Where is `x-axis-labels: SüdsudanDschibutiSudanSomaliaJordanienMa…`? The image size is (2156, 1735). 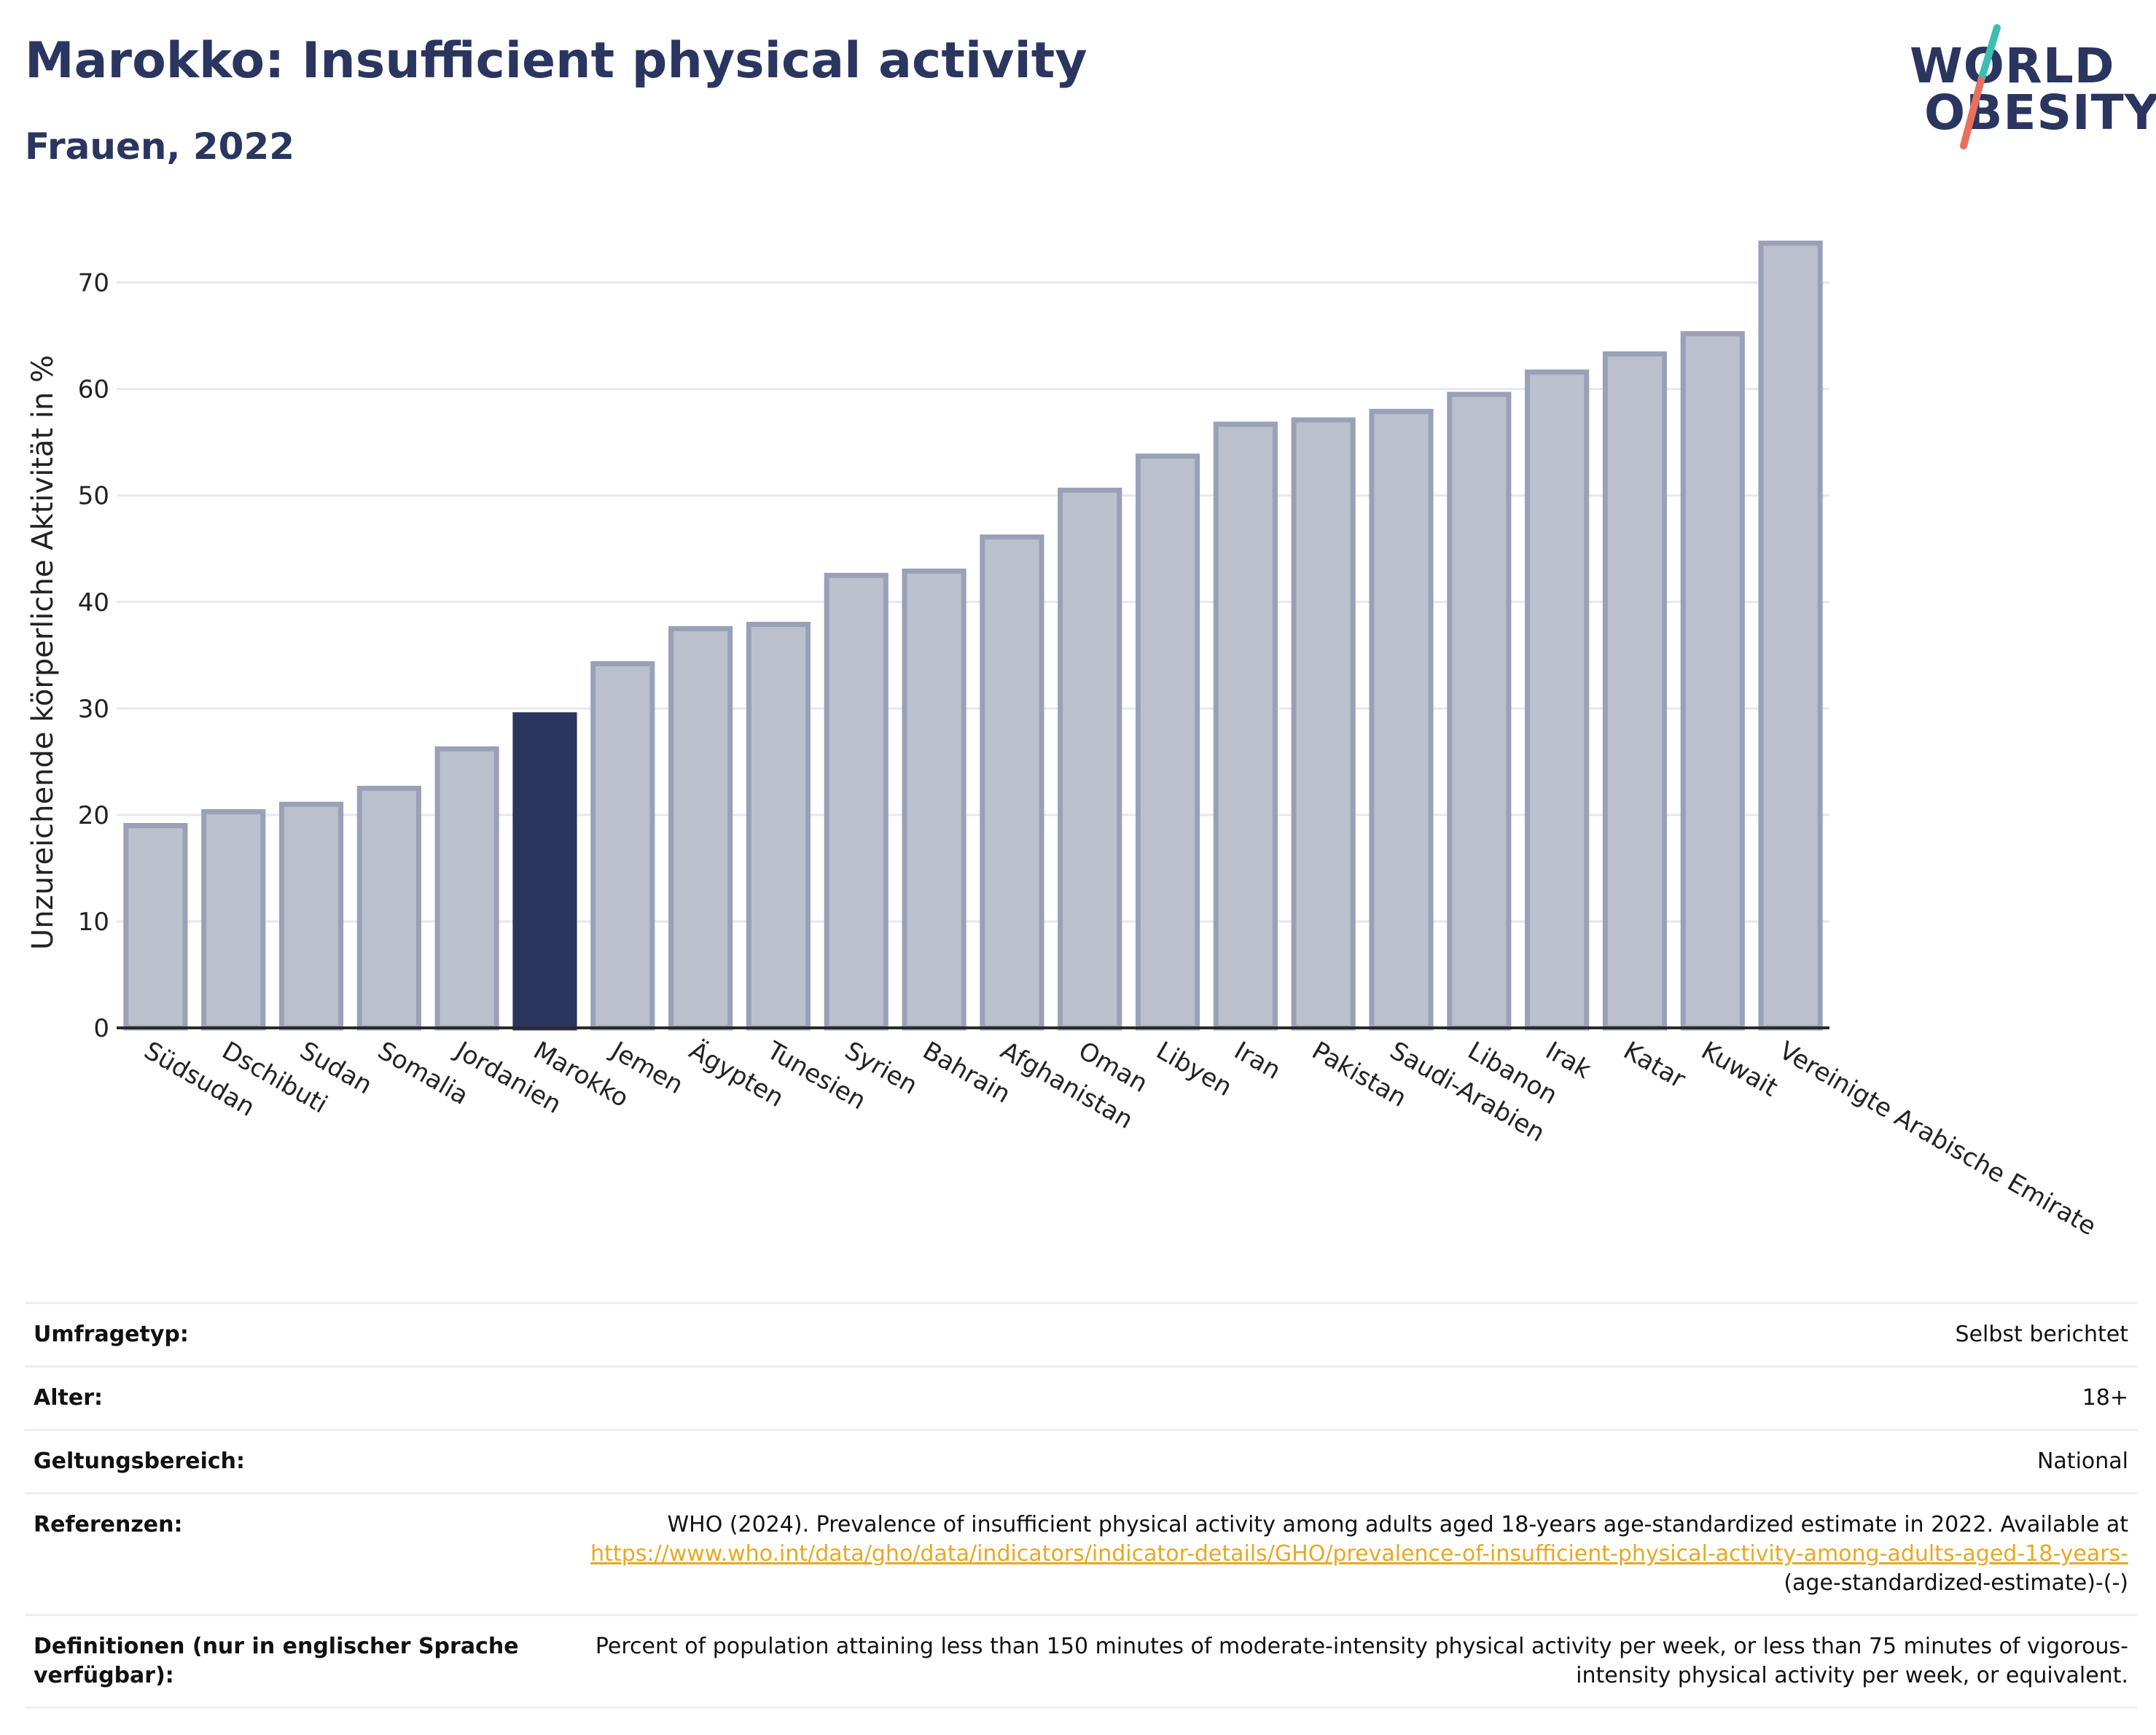
x-axis-labels: SüdsudanDschibutiSudanSomaliaJordanienMa… is located at coordinates (1120, 1138).